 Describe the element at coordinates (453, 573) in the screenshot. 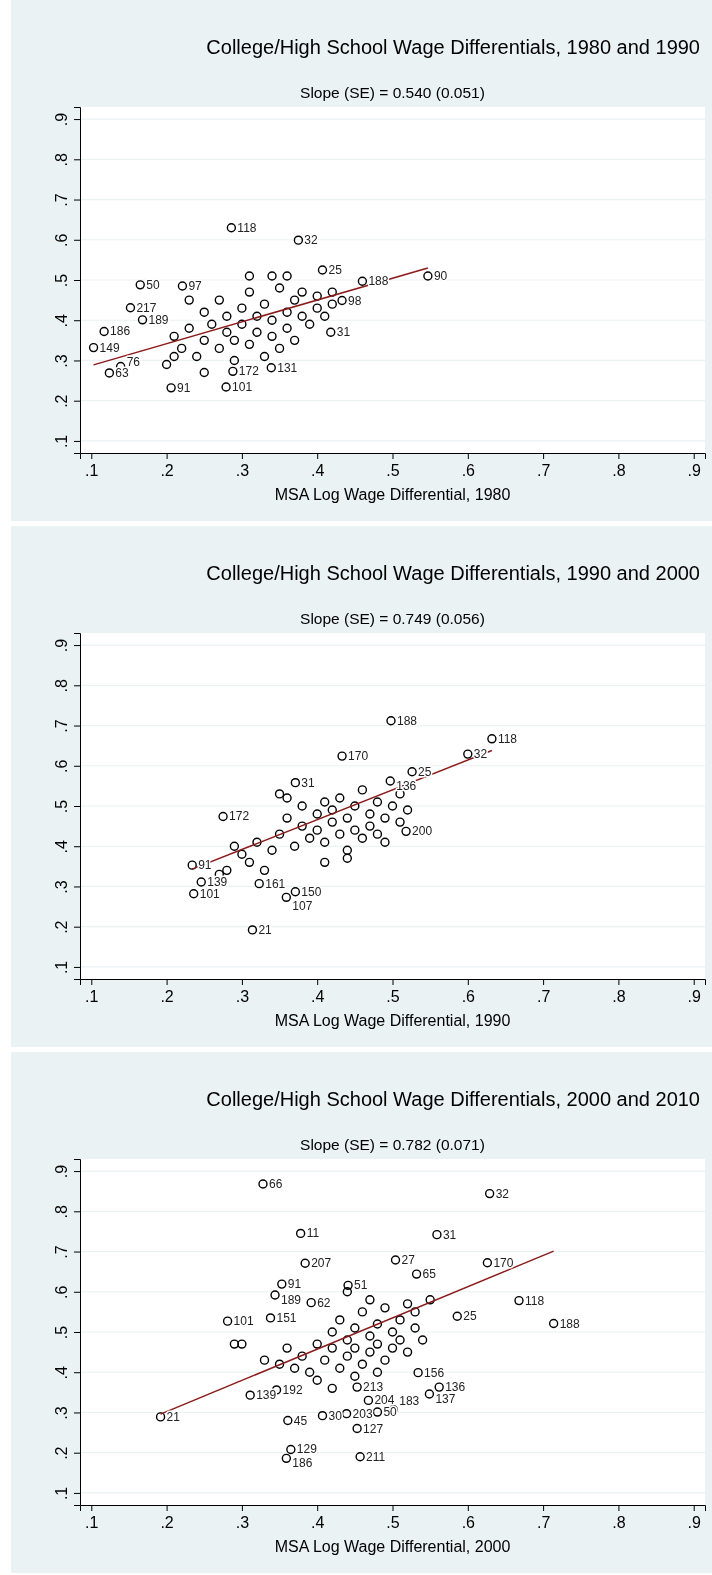

I see `chart-title: College/High School Wage Differentials, 1990 and 2000` at that location.